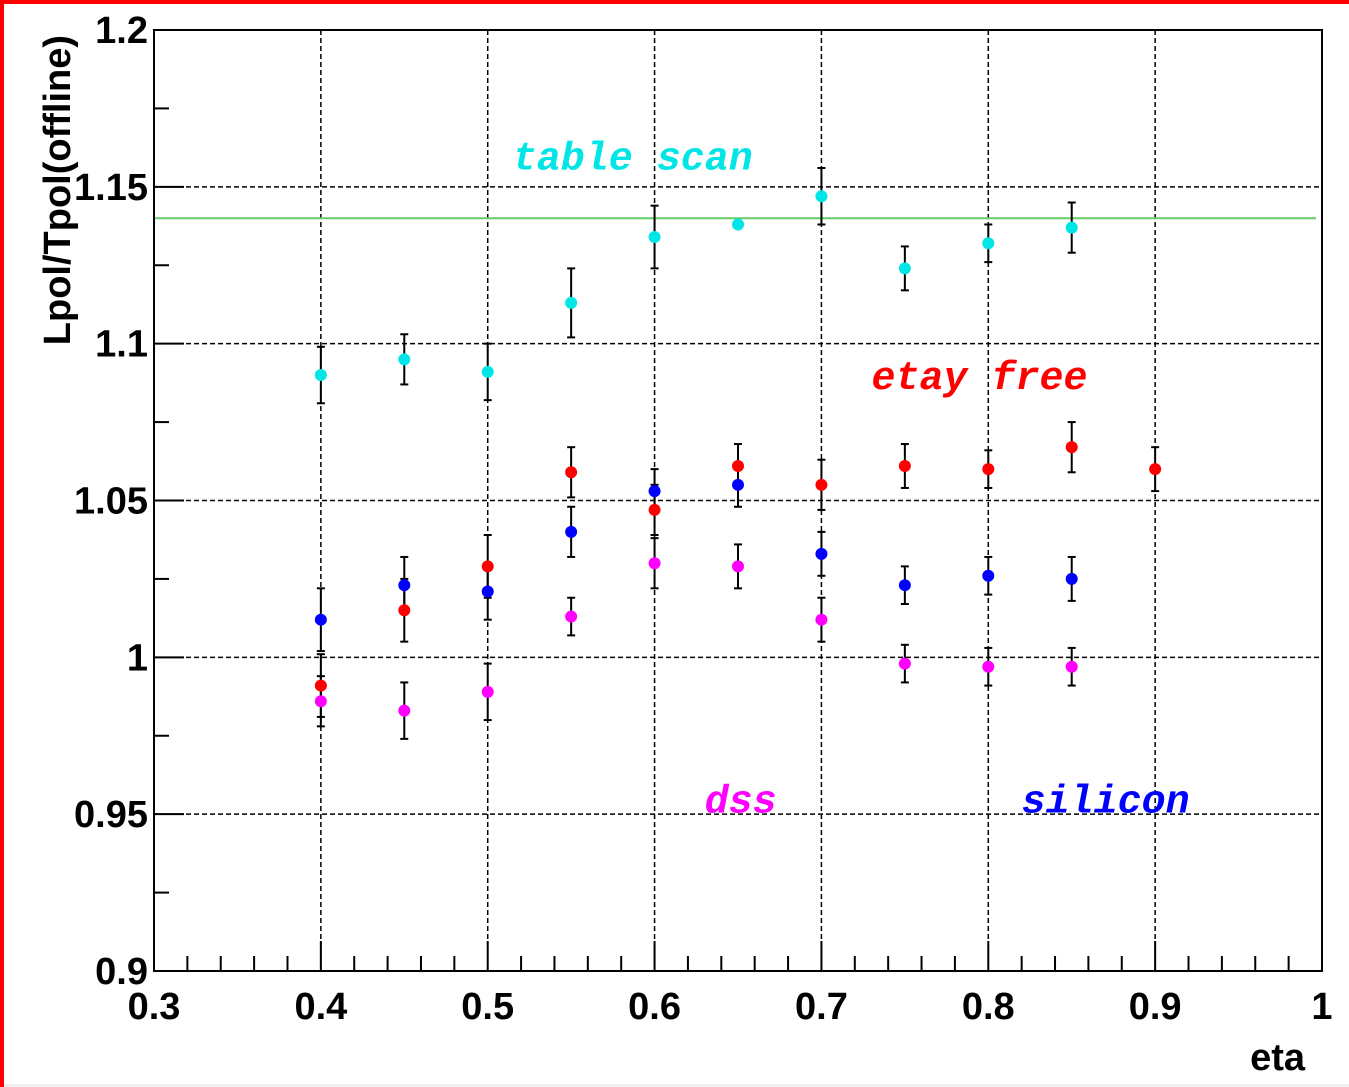  What do you see at coordinates (1278, 1058) in the screenshot?
I see `x-axis-title: eta` at bounding box center [1278, 1058].